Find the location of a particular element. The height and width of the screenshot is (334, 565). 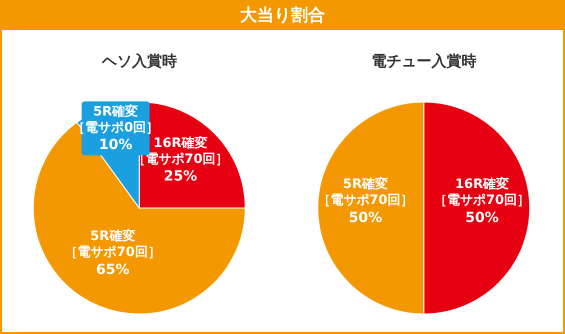

chart-subtitle: ヘソ入賞時 is located at coordinates (138, 61).